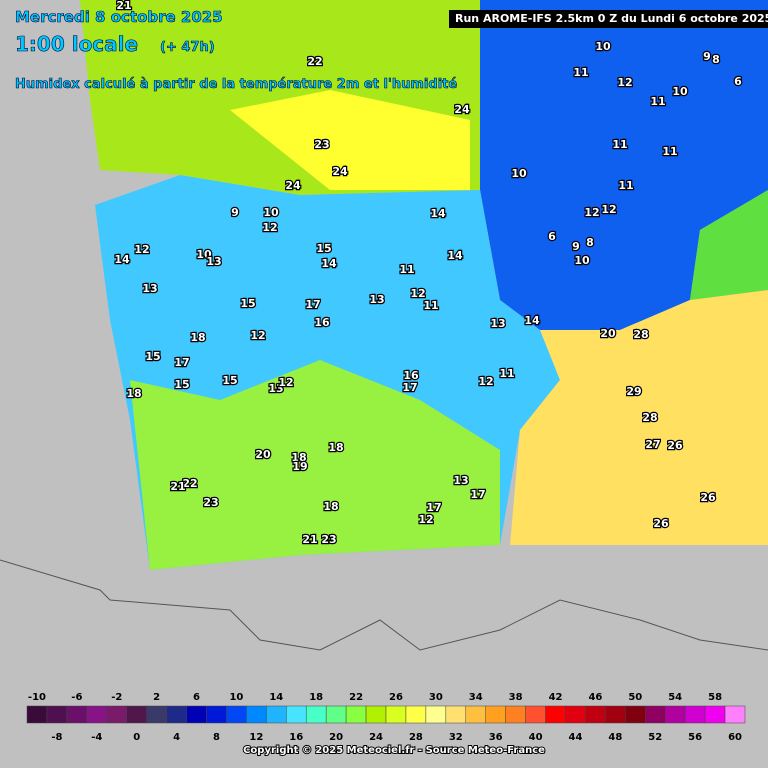 This screenshot has width=768, height=768. What do you see at coordinates (196, 697) in the screenshot?
I see `colorbar-label: 6` at bounding box center [196, 697].